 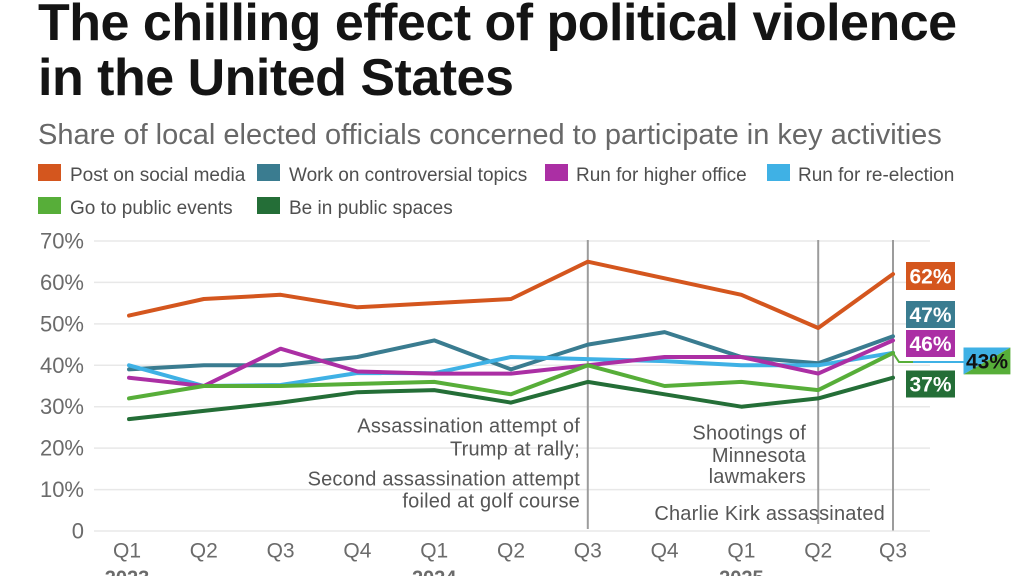 I want to click on svg-text: 10%, so click(x=62, y=489).